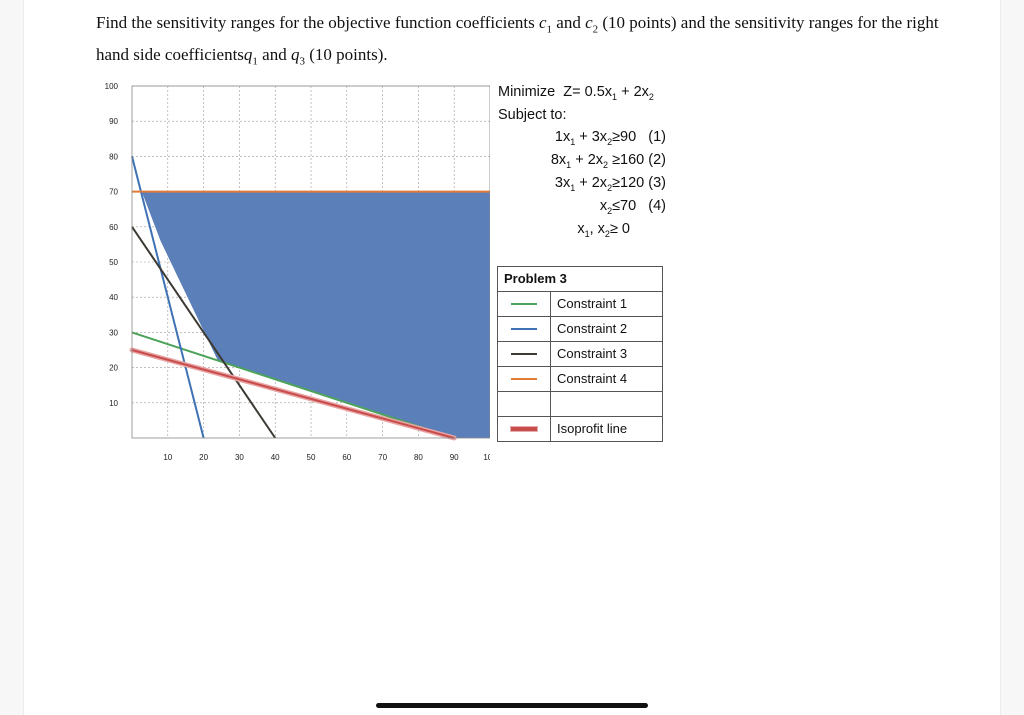 This screenshot has height=715, width=1024. Describe the element at coordinates (610, 210) in the screenshot. I see `c4-sub-2: 2` at that location.